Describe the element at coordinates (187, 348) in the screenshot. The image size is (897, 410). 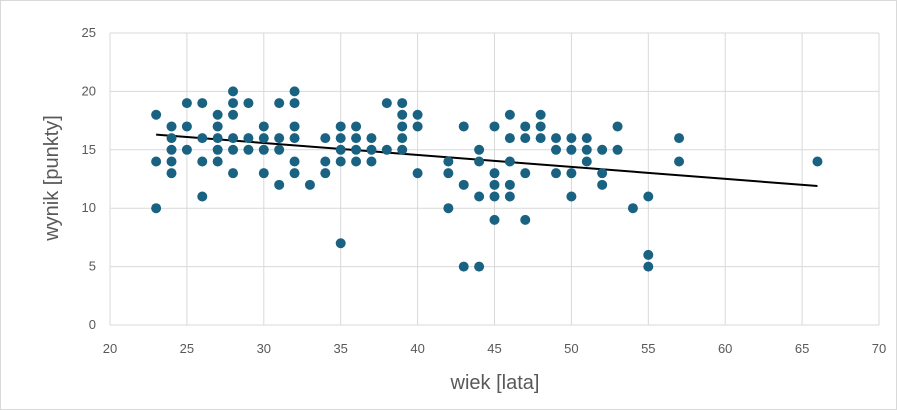
I see `x-tick-label: 25` at that location.